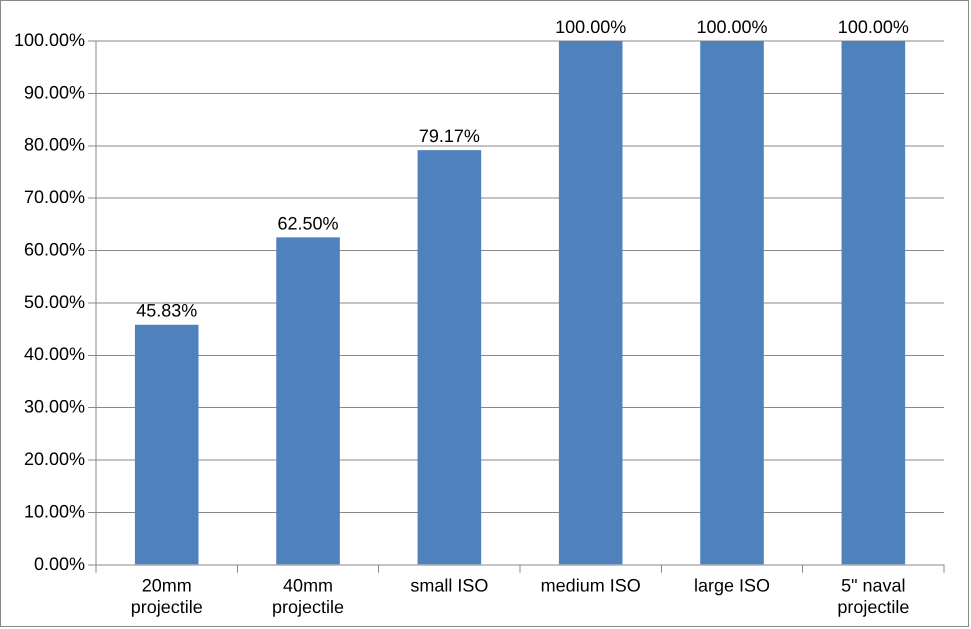 Image resolution: width=971 pixels, height=629 pixels. What do you see at coordinates (449, 586) in the screenshot?
I see `x-tick-label: small ISO` at bounding box center [449, 586].